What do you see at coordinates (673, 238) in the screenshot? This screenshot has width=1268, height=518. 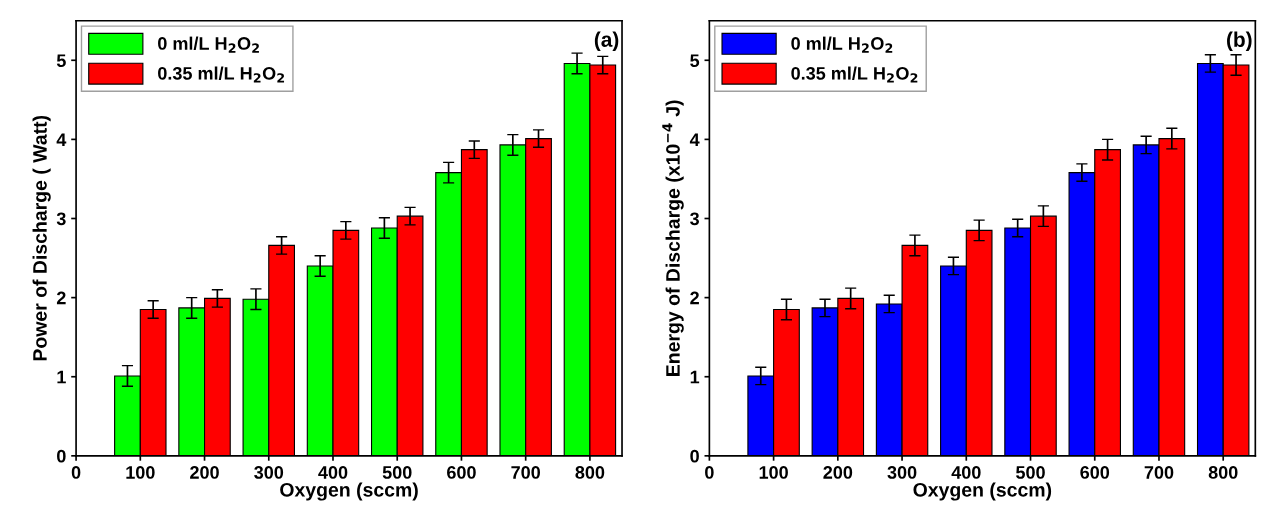 I see `y-axis-title: Energy of Discharge (x10$^{−4}$ J)` at bounding box center [673, 238].